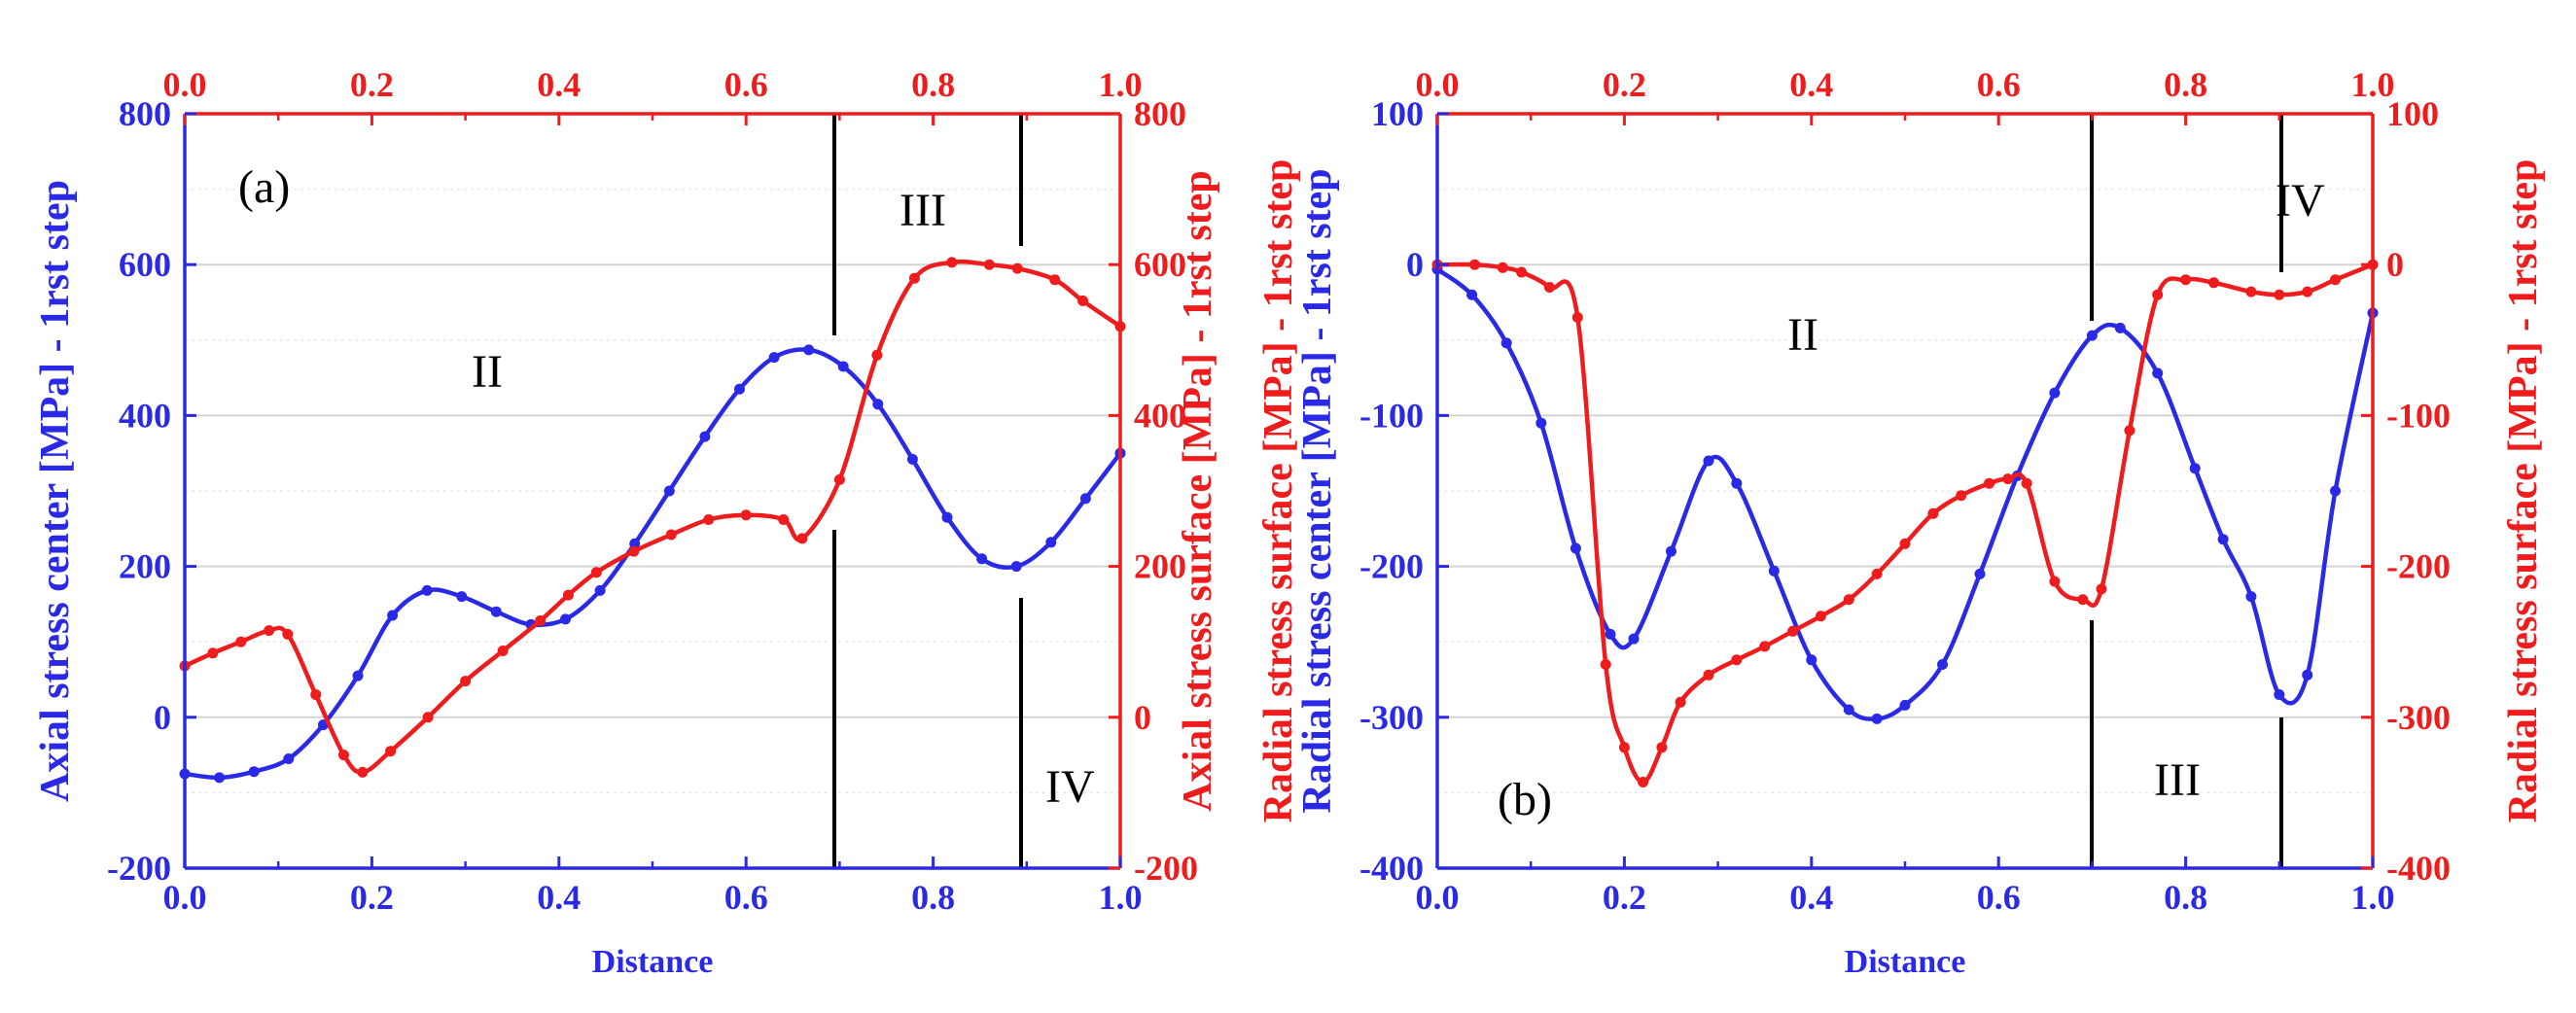 The height and width of the screenshot is (1013, 2576). I want to click on panel-a-left-y-tick-label: 600, so click(145, 264).